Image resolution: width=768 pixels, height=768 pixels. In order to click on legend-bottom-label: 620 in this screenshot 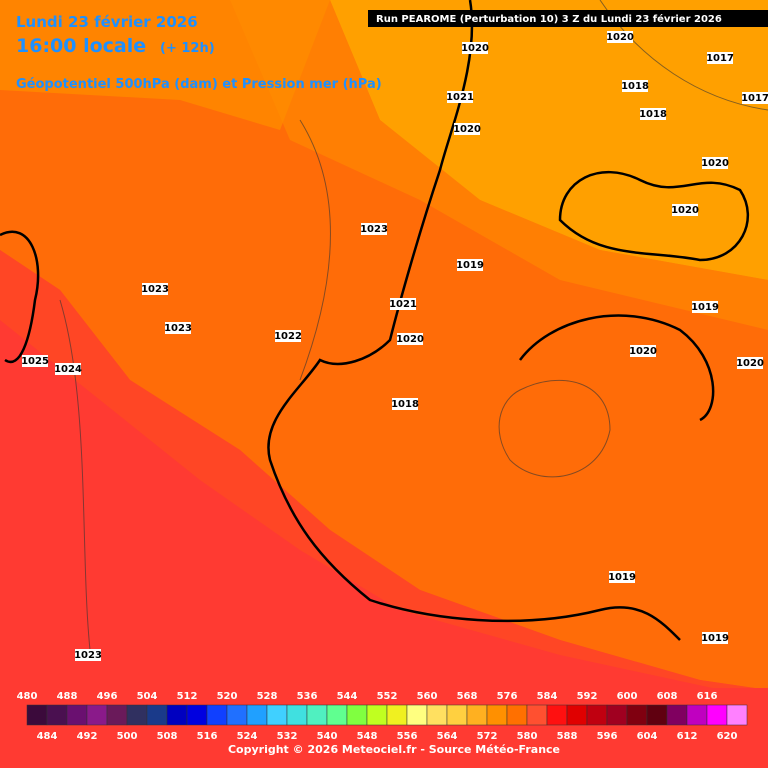, I will do `click(727, 736)`.